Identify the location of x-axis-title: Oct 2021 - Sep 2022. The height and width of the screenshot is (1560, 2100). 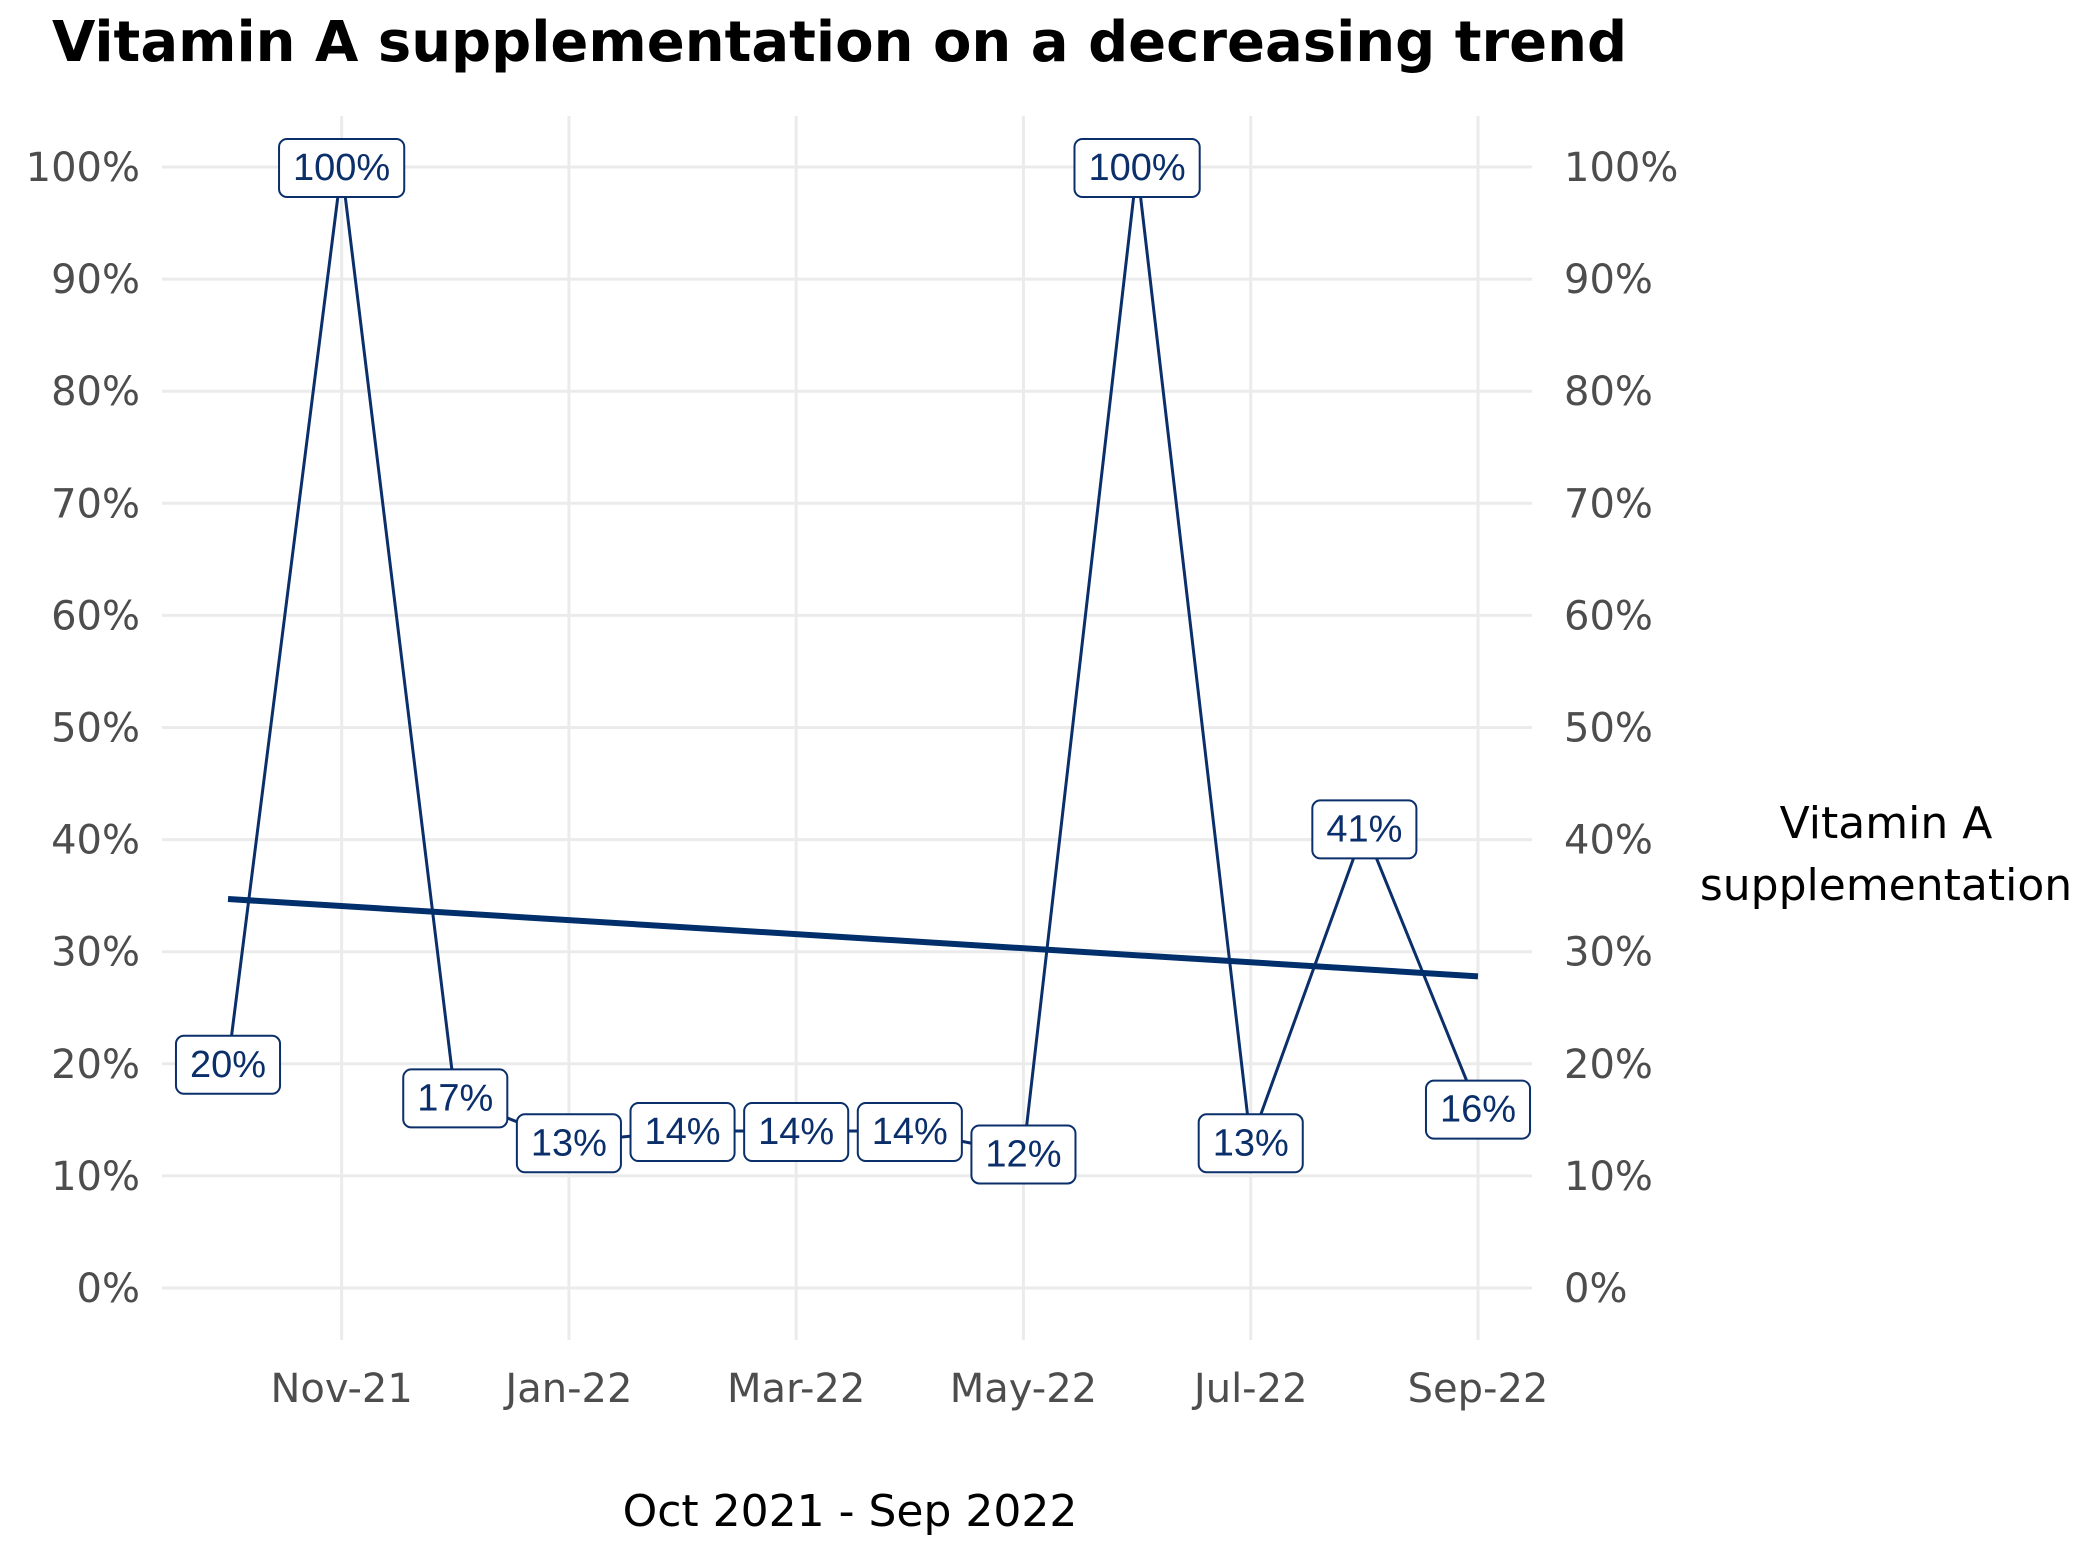
(850, 1511).